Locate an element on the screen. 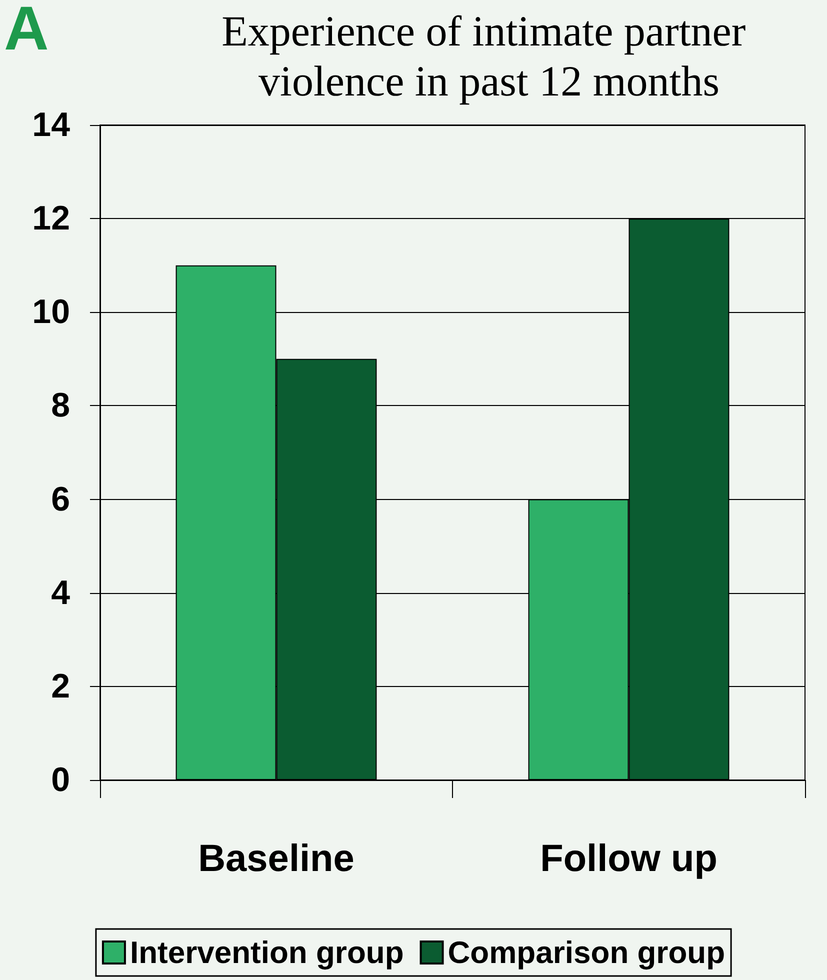 The width and height of the screenshot is (827, 980). x-tick-label: Baseline is located at coordinates (276, 859).